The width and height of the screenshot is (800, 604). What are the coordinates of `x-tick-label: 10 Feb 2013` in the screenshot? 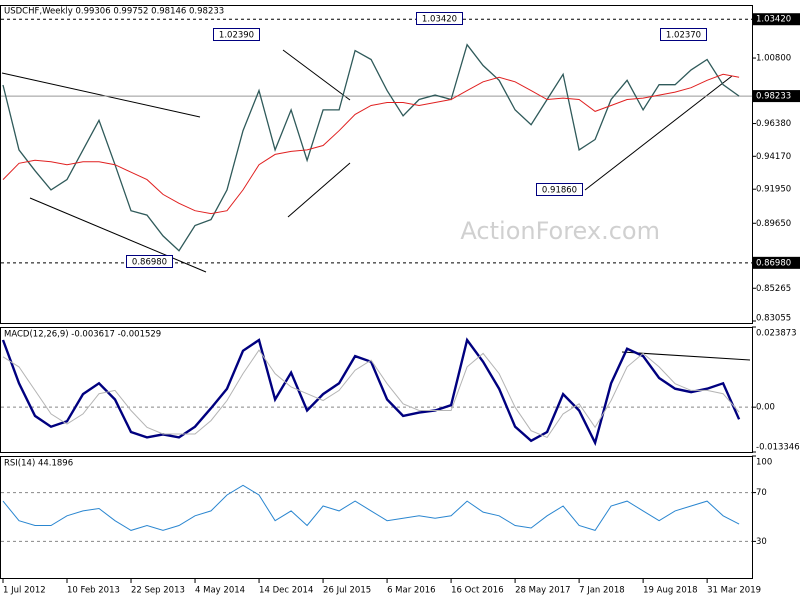 It's located at (93, 591).